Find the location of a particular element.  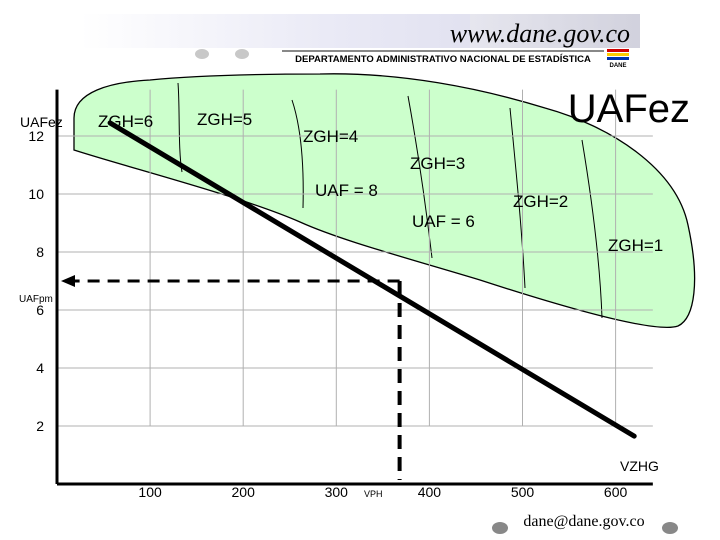

uafpm-arrowhead-icon is located at coordinates (68, 281).